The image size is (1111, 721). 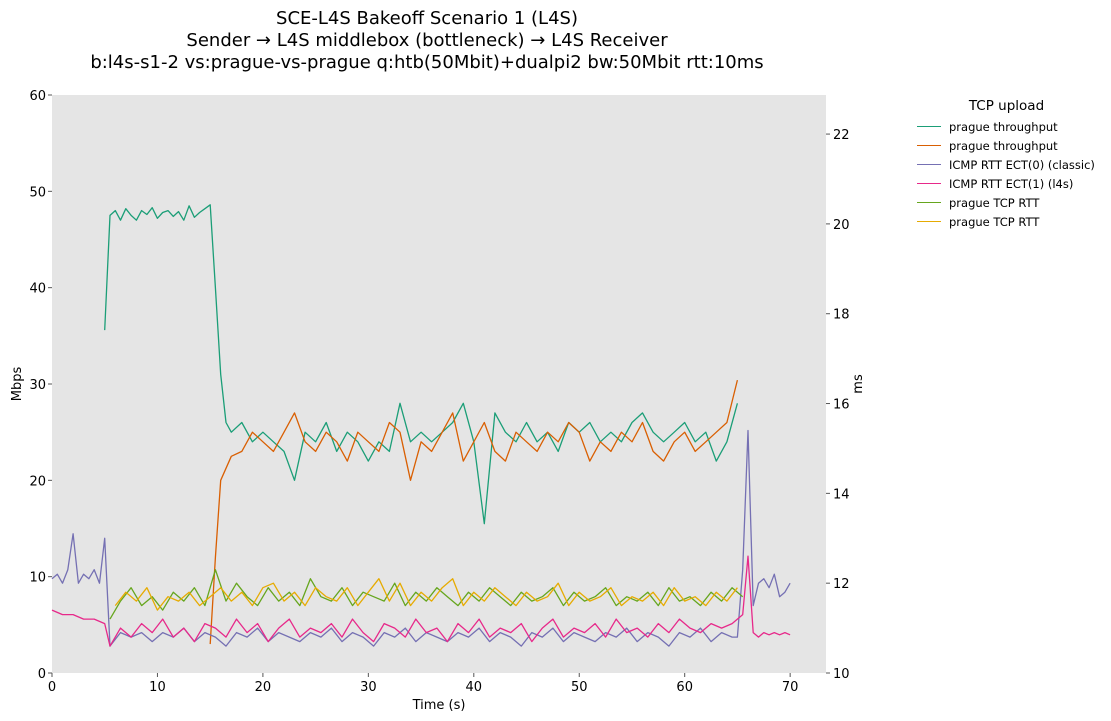 I want to click on x-tick-label: 50, so click(x=579, y=687).